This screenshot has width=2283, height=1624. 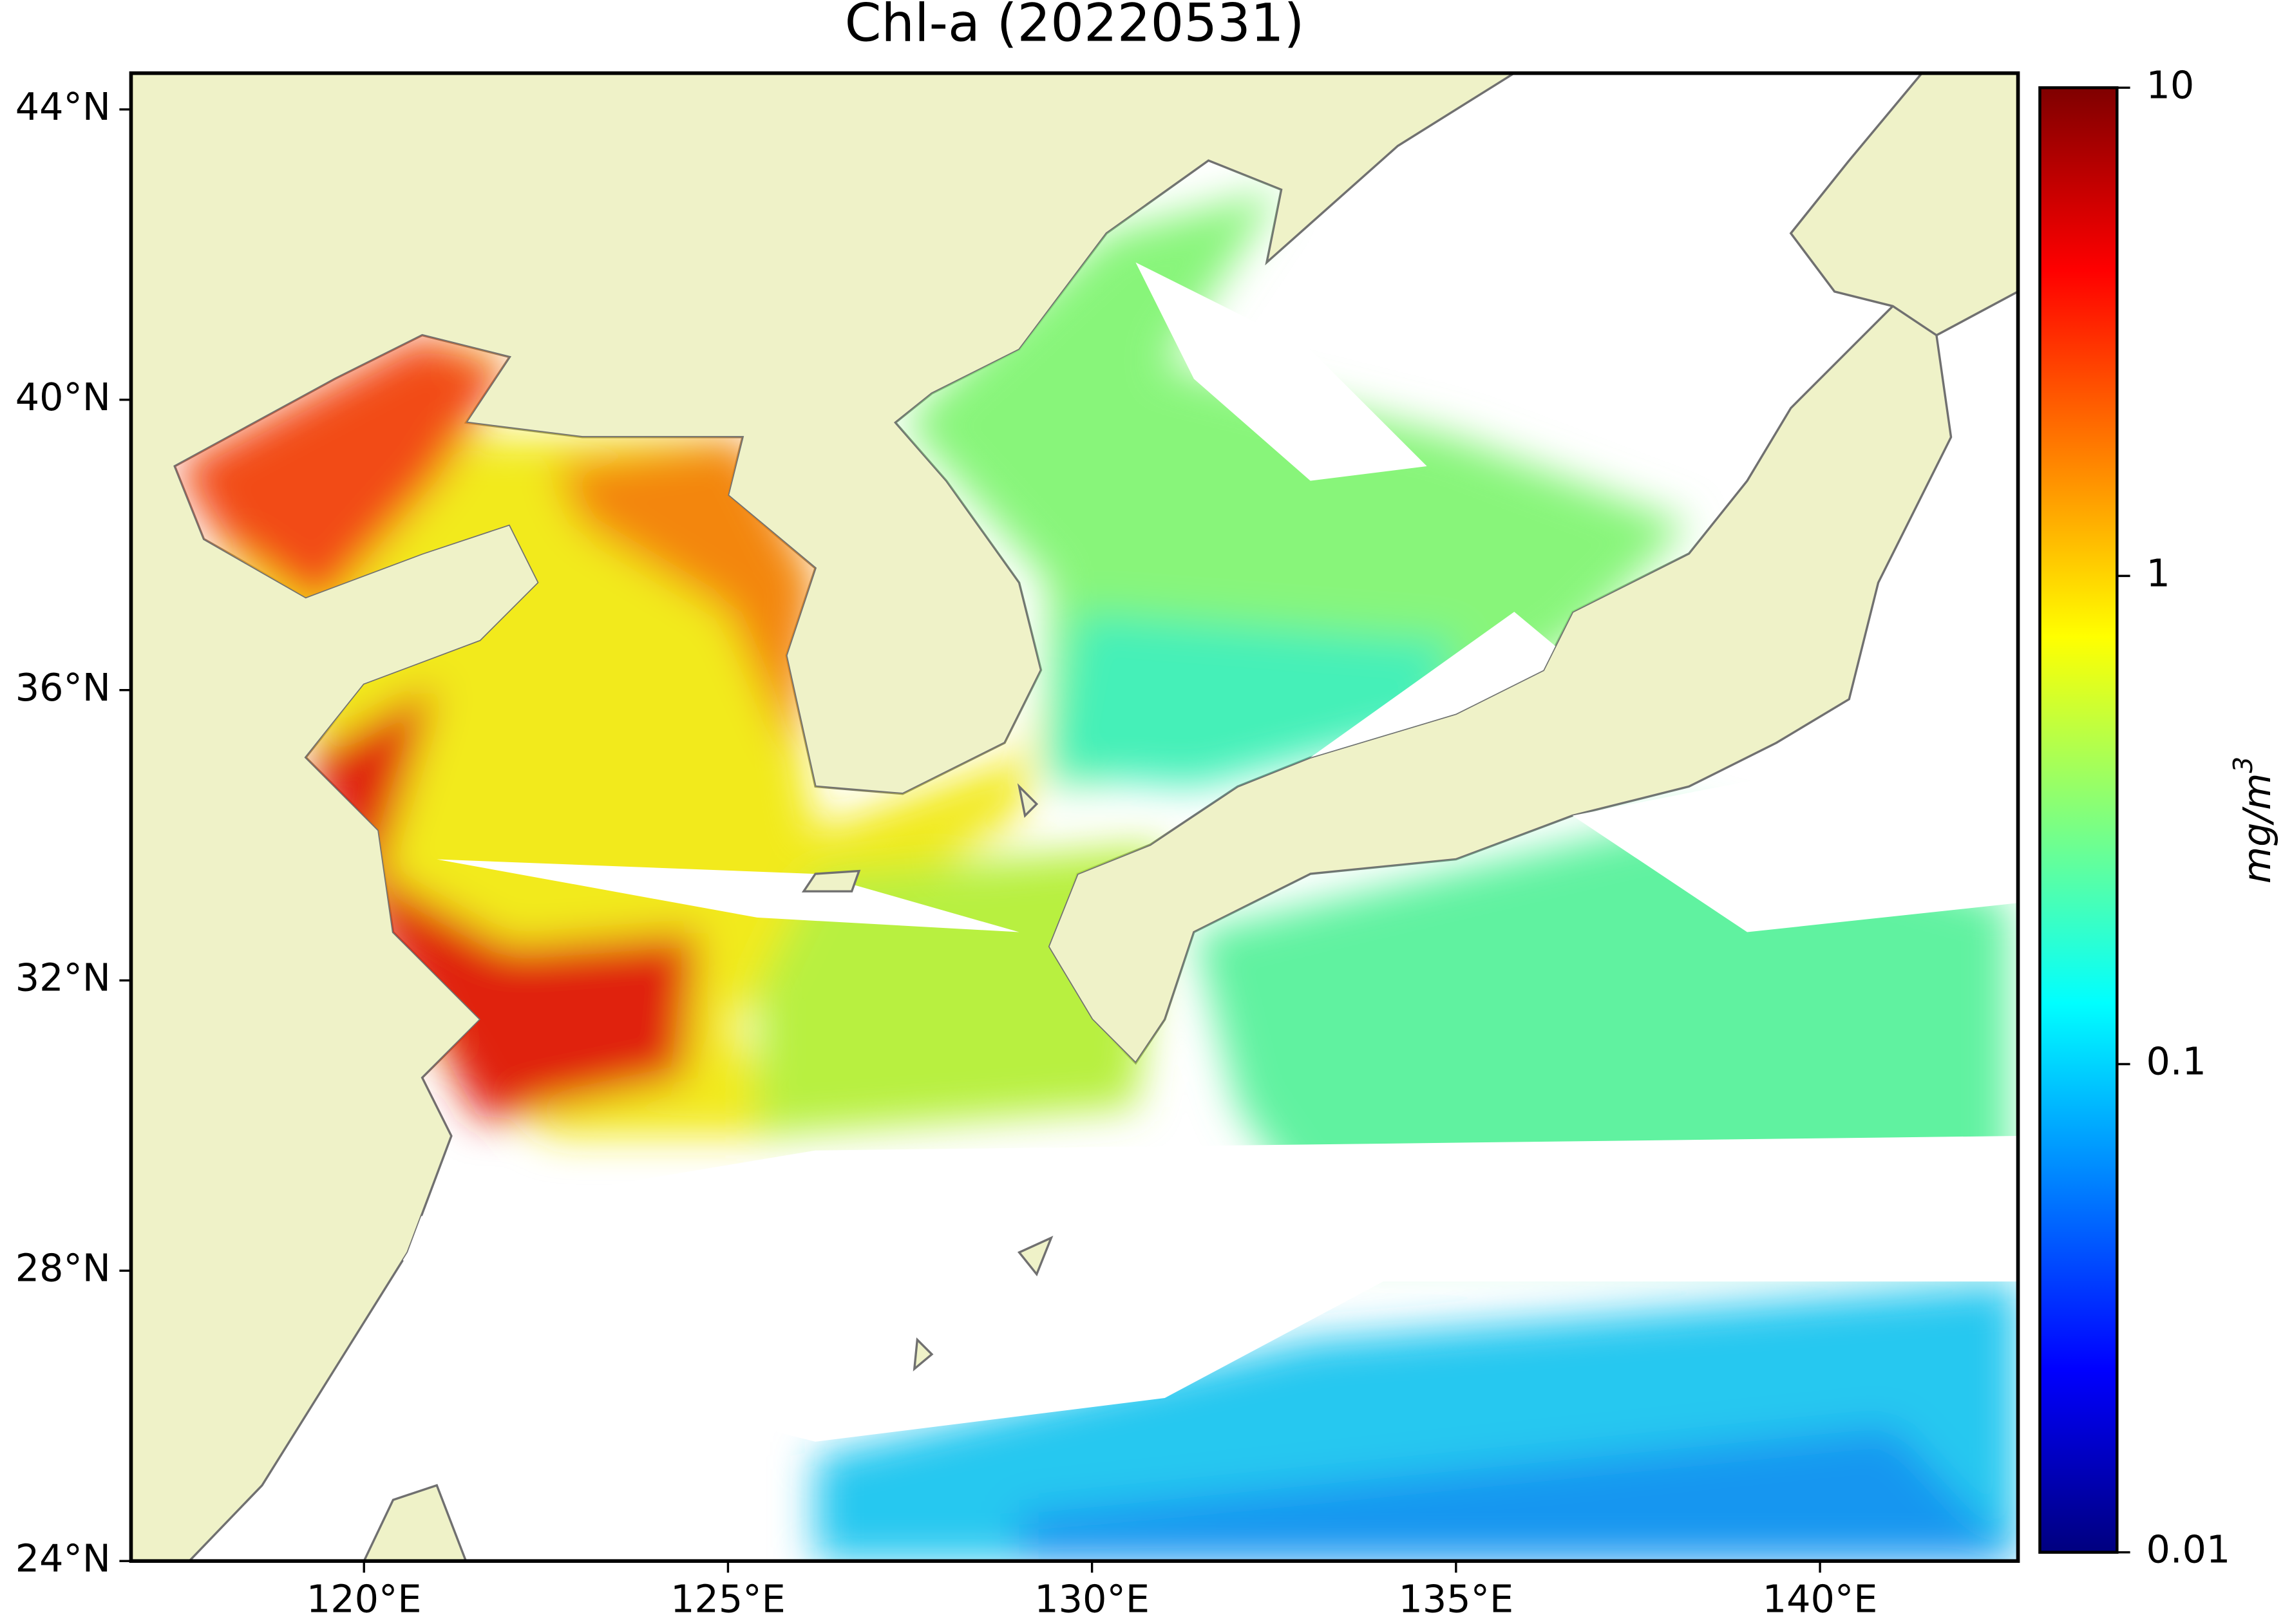 What do you see at coordinates (63, 397) in the screenshot?
I see `y-tick-label: 40°N` at bounding box center [63, 397].